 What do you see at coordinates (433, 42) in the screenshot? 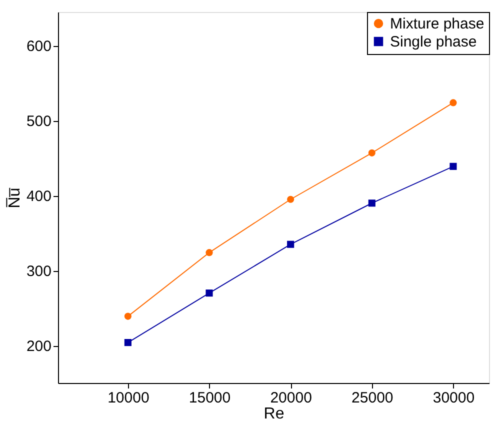
I see `legend-label: Single phase` at bounding box center [433, 42].